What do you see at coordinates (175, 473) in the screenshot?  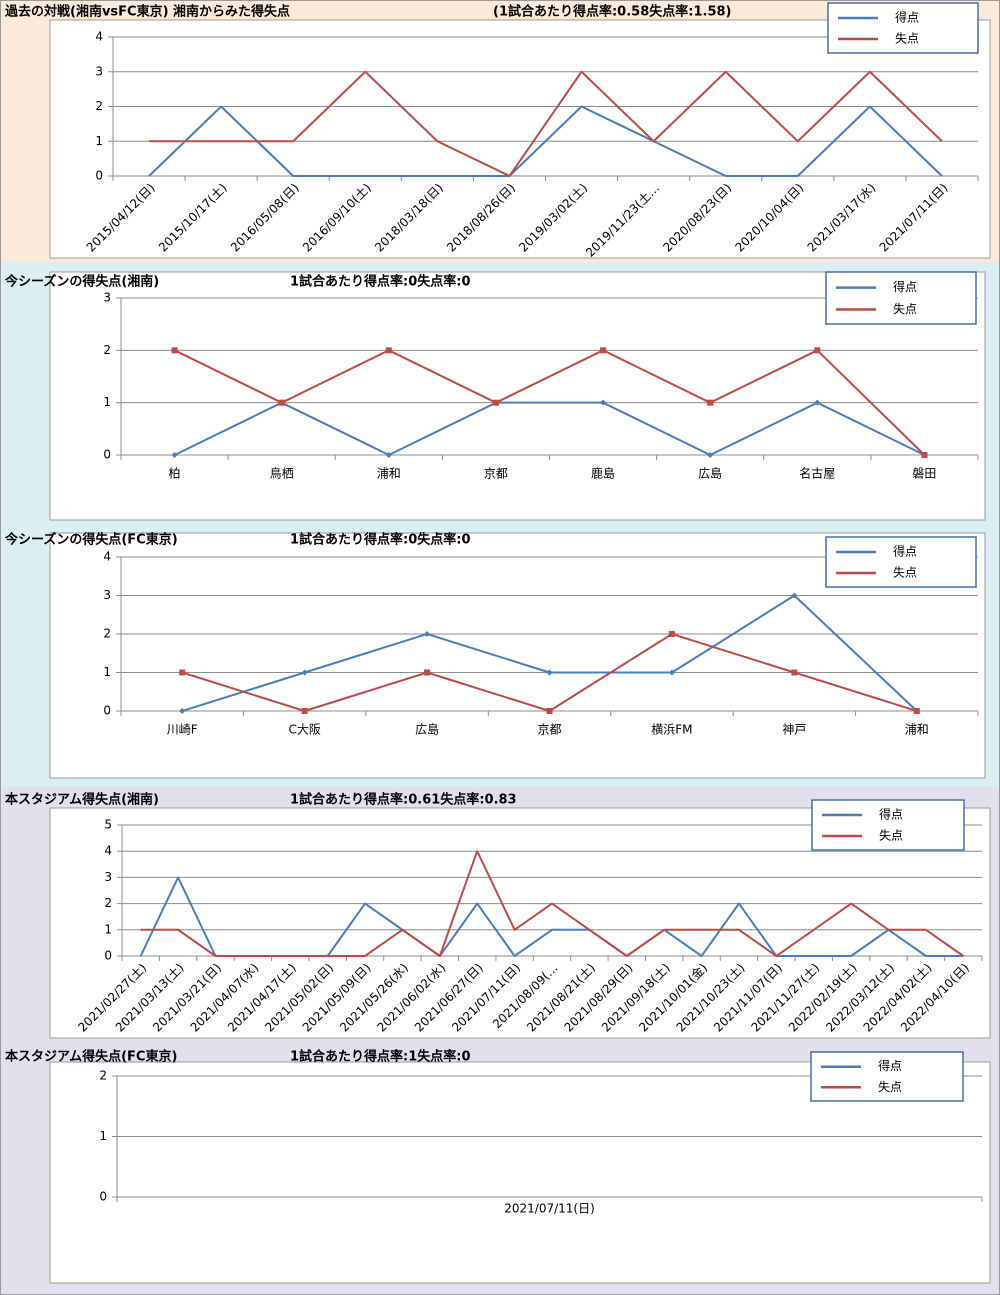 I see `x-tick-label: 柏` at bounding box center [175, 473].